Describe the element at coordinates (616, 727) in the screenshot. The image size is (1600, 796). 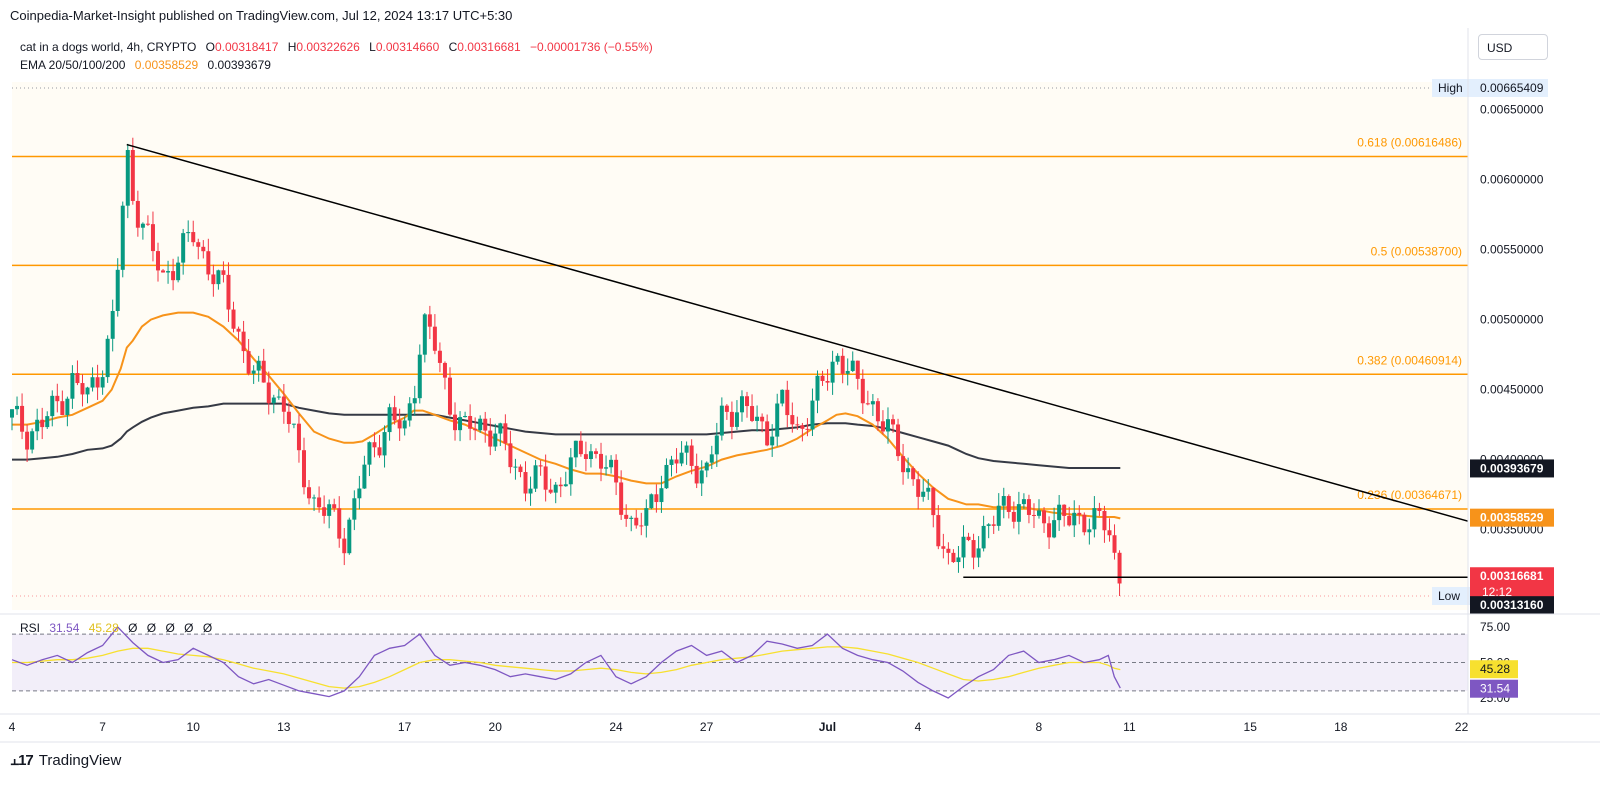
I see `time-tick-label: 24` at that location.